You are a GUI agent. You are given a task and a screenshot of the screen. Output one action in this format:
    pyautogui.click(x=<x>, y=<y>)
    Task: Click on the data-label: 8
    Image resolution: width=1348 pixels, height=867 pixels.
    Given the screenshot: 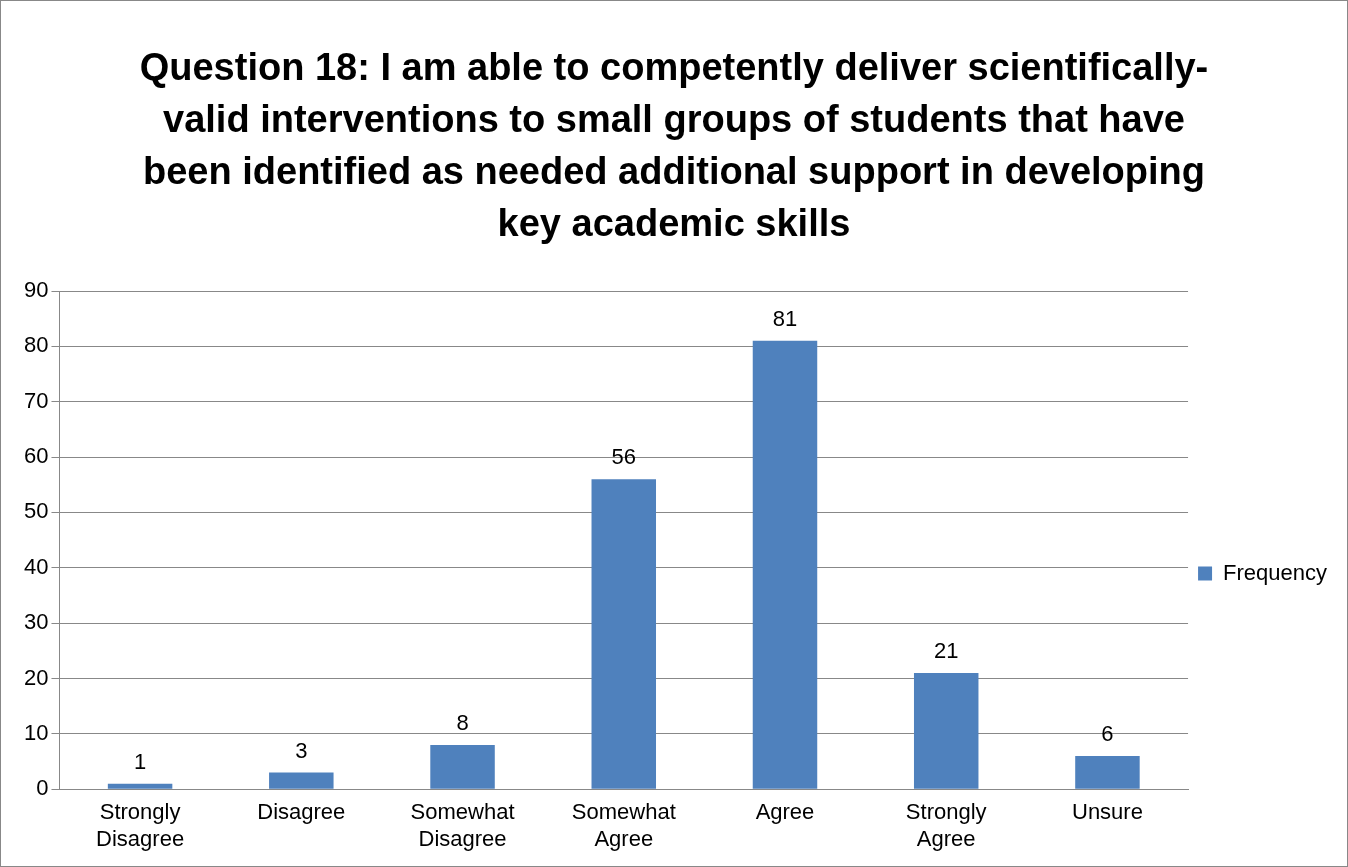 What is the action you would take?
    pyautogui.click(x=462, y=722)
    